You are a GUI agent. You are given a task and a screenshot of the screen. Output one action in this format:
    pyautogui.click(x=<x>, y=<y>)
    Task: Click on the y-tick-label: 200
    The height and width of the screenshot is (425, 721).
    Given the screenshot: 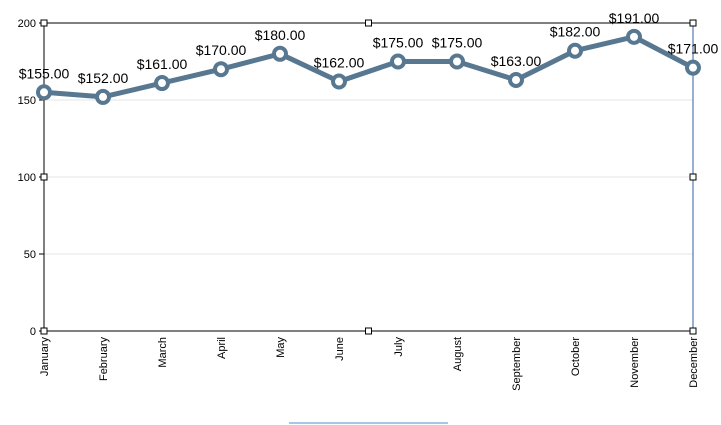 What is the action you would take?
    pyautogui.click(x=27, y=24)
    